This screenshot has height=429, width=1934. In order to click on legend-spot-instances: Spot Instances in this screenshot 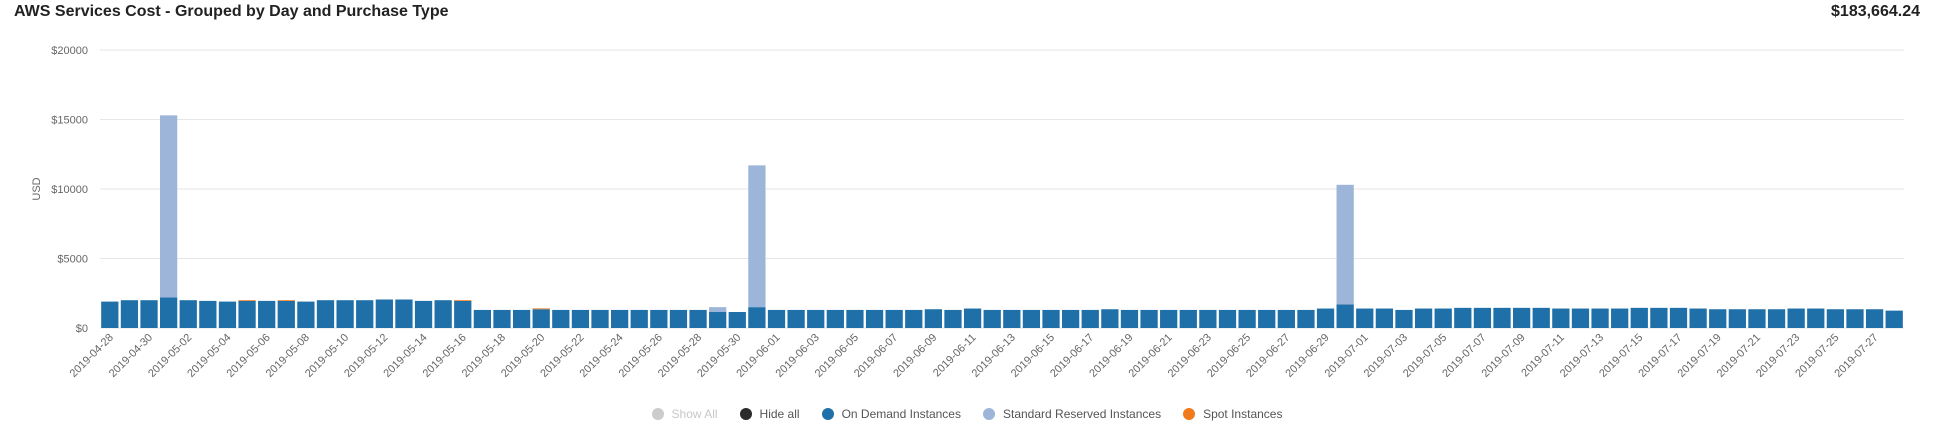, I will do `click(1232, 414)`.